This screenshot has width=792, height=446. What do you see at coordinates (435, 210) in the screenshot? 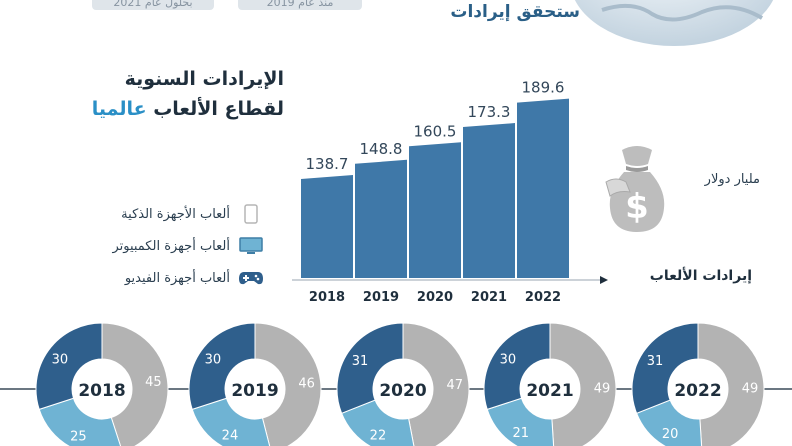
I see `bar-2020` at bounding box center [435, 210].